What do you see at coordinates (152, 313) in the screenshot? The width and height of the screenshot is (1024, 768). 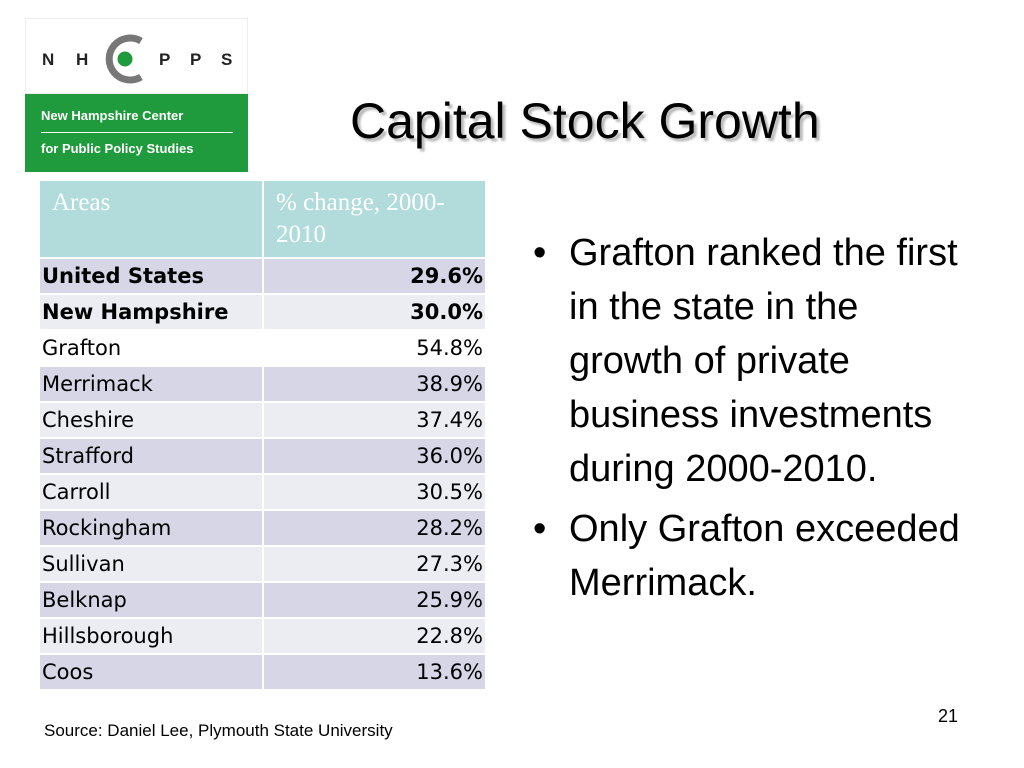 I see `area-cell: New Hampshire` at bounding box center [152, 313].